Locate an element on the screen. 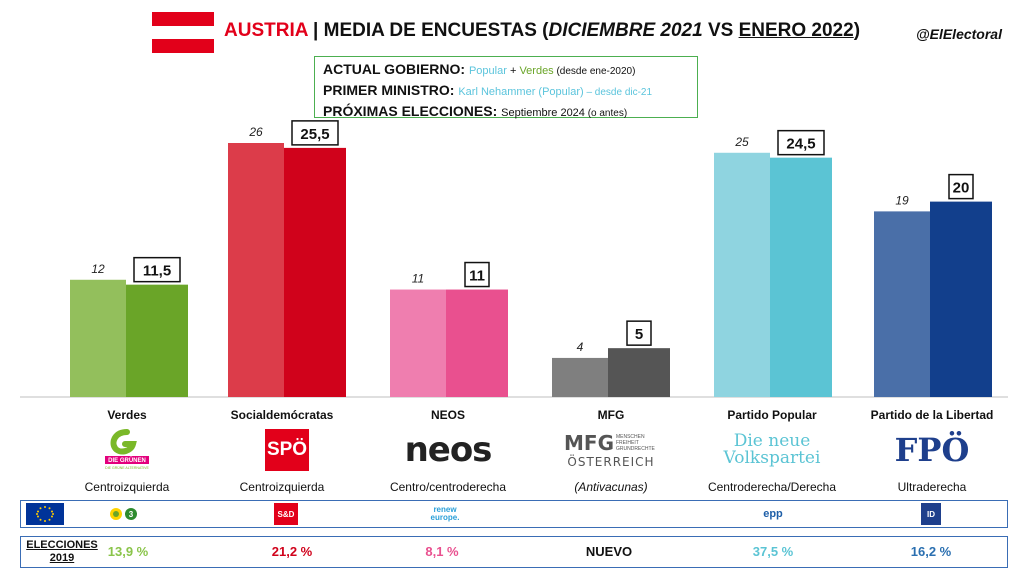 This screenshot has width=1024, height=582. label-prev-partido-libertad: 19 is located at coordinates (902, 200).